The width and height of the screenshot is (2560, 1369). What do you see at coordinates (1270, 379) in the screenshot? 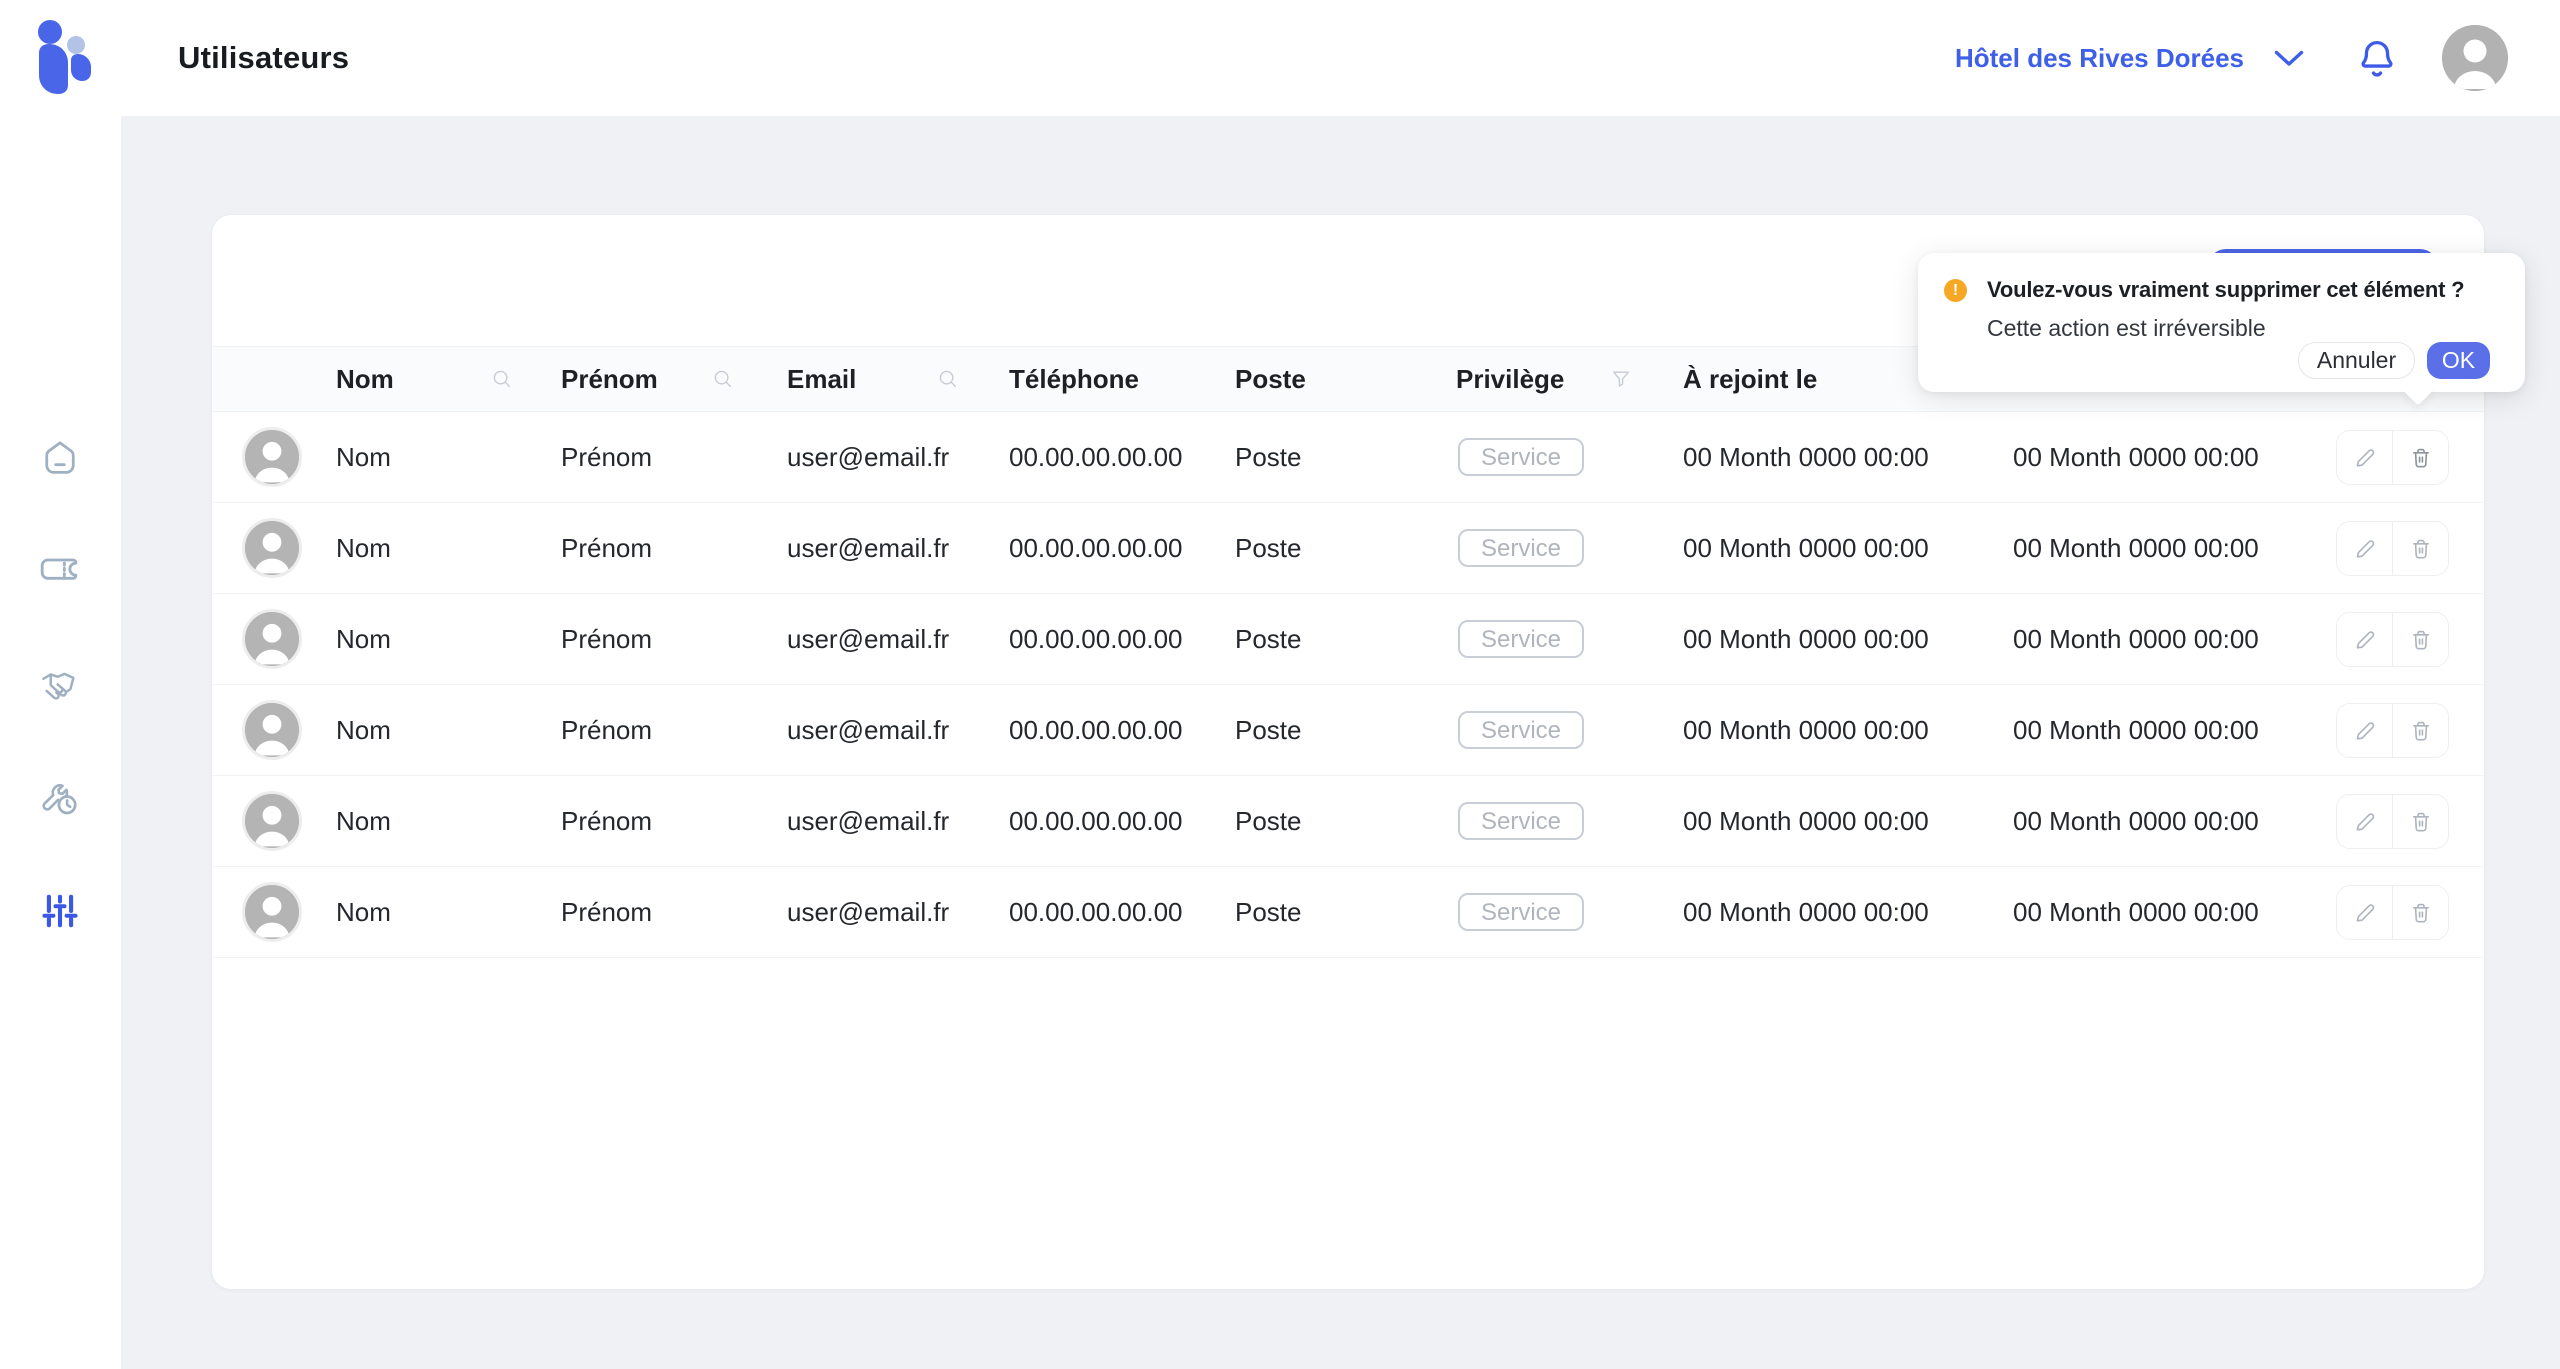
I see `column-header-poste: Poste` at bounding box center [1270, 379].